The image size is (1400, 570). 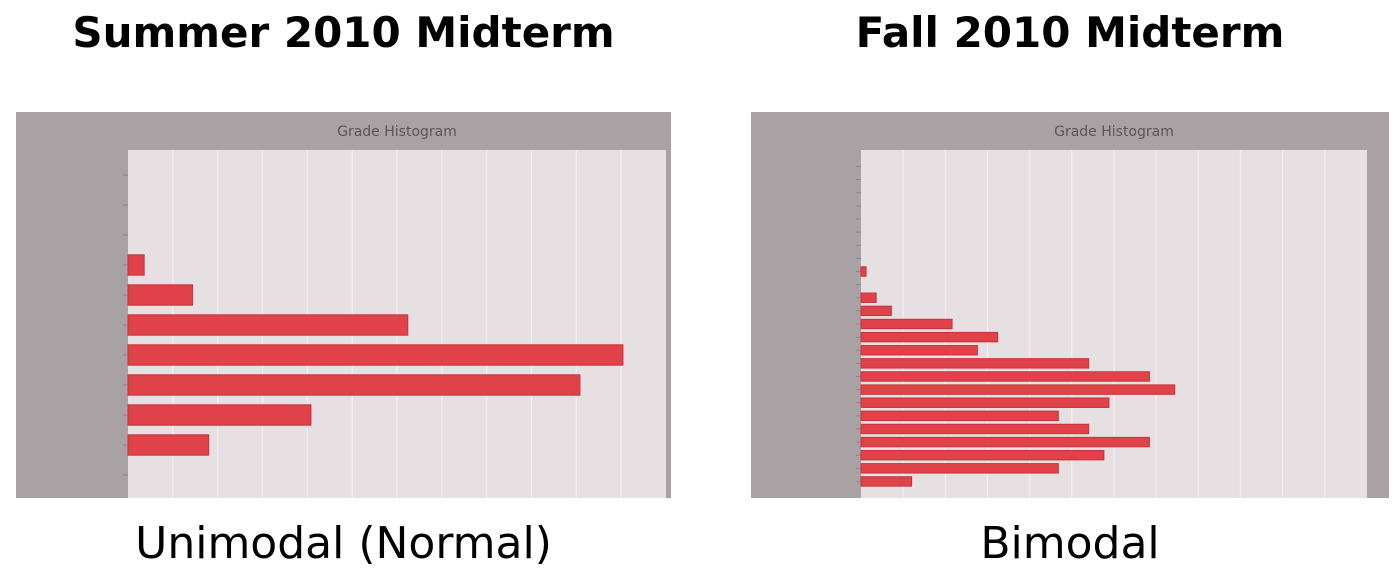 I want to click on fall-2010-title: Fall 2010 Midterm, so click(x=1070, y=32).